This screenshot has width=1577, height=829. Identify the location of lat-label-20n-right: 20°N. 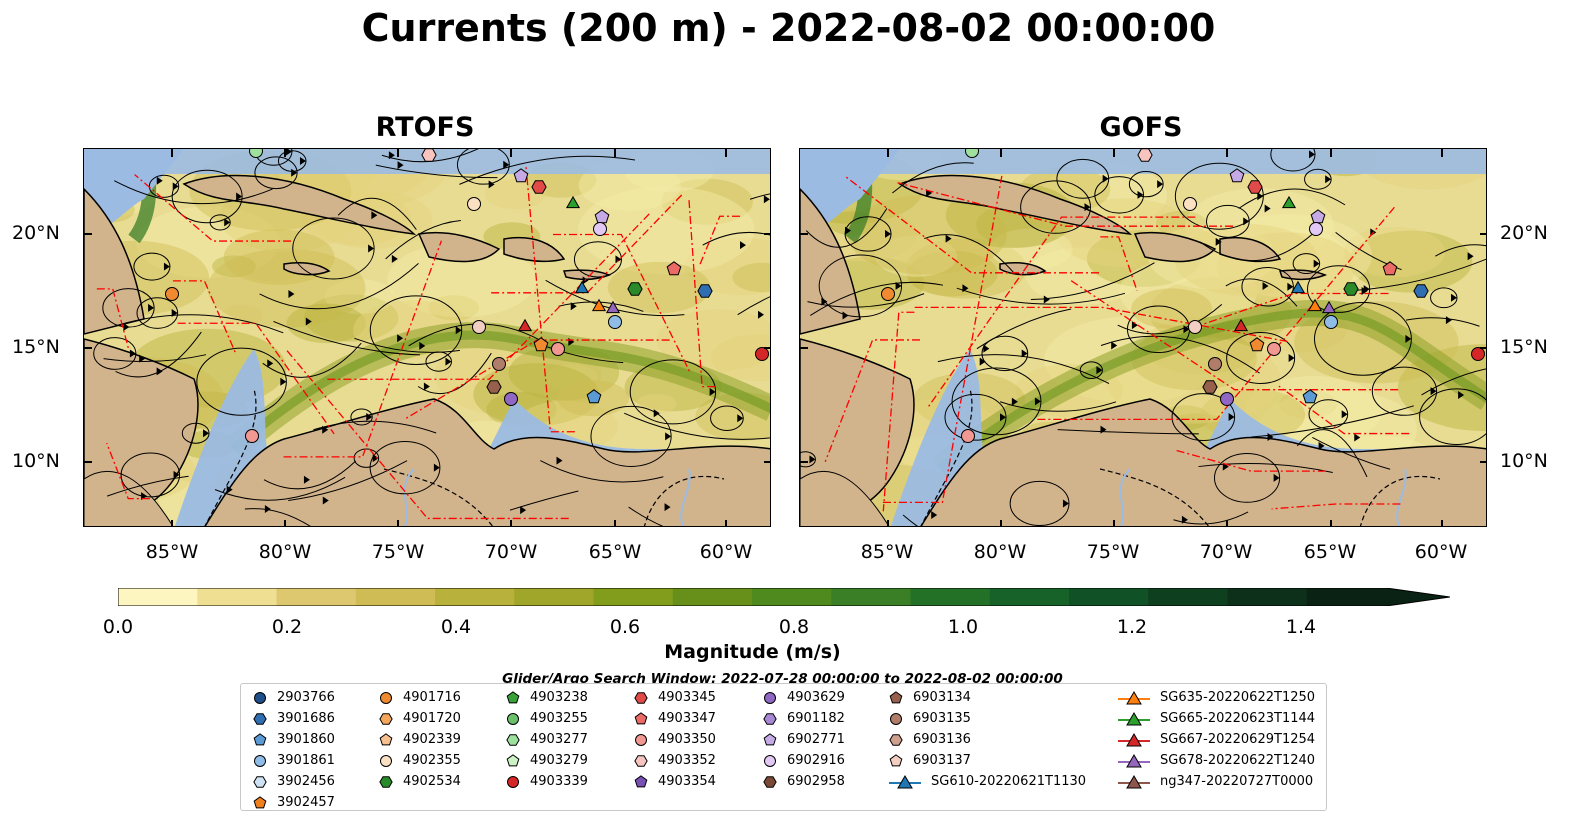
(1524, 233).